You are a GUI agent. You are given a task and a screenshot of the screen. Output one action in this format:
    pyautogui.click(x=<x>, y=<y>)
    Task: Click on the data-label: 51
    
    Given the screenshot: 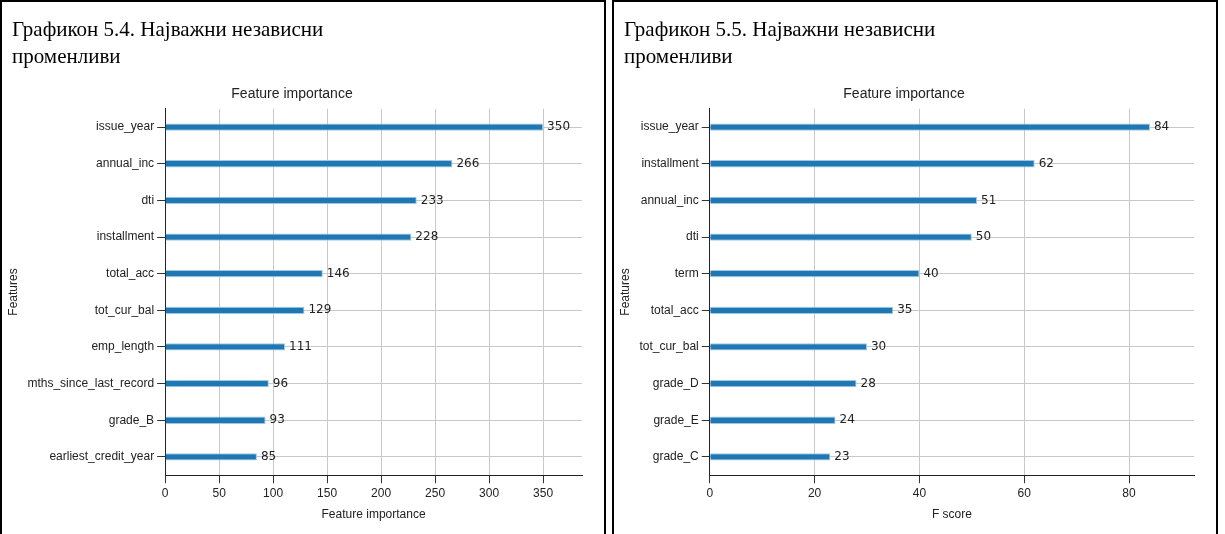 What is the action you would take?
    pyautogui.click(x=989, y=199)
    